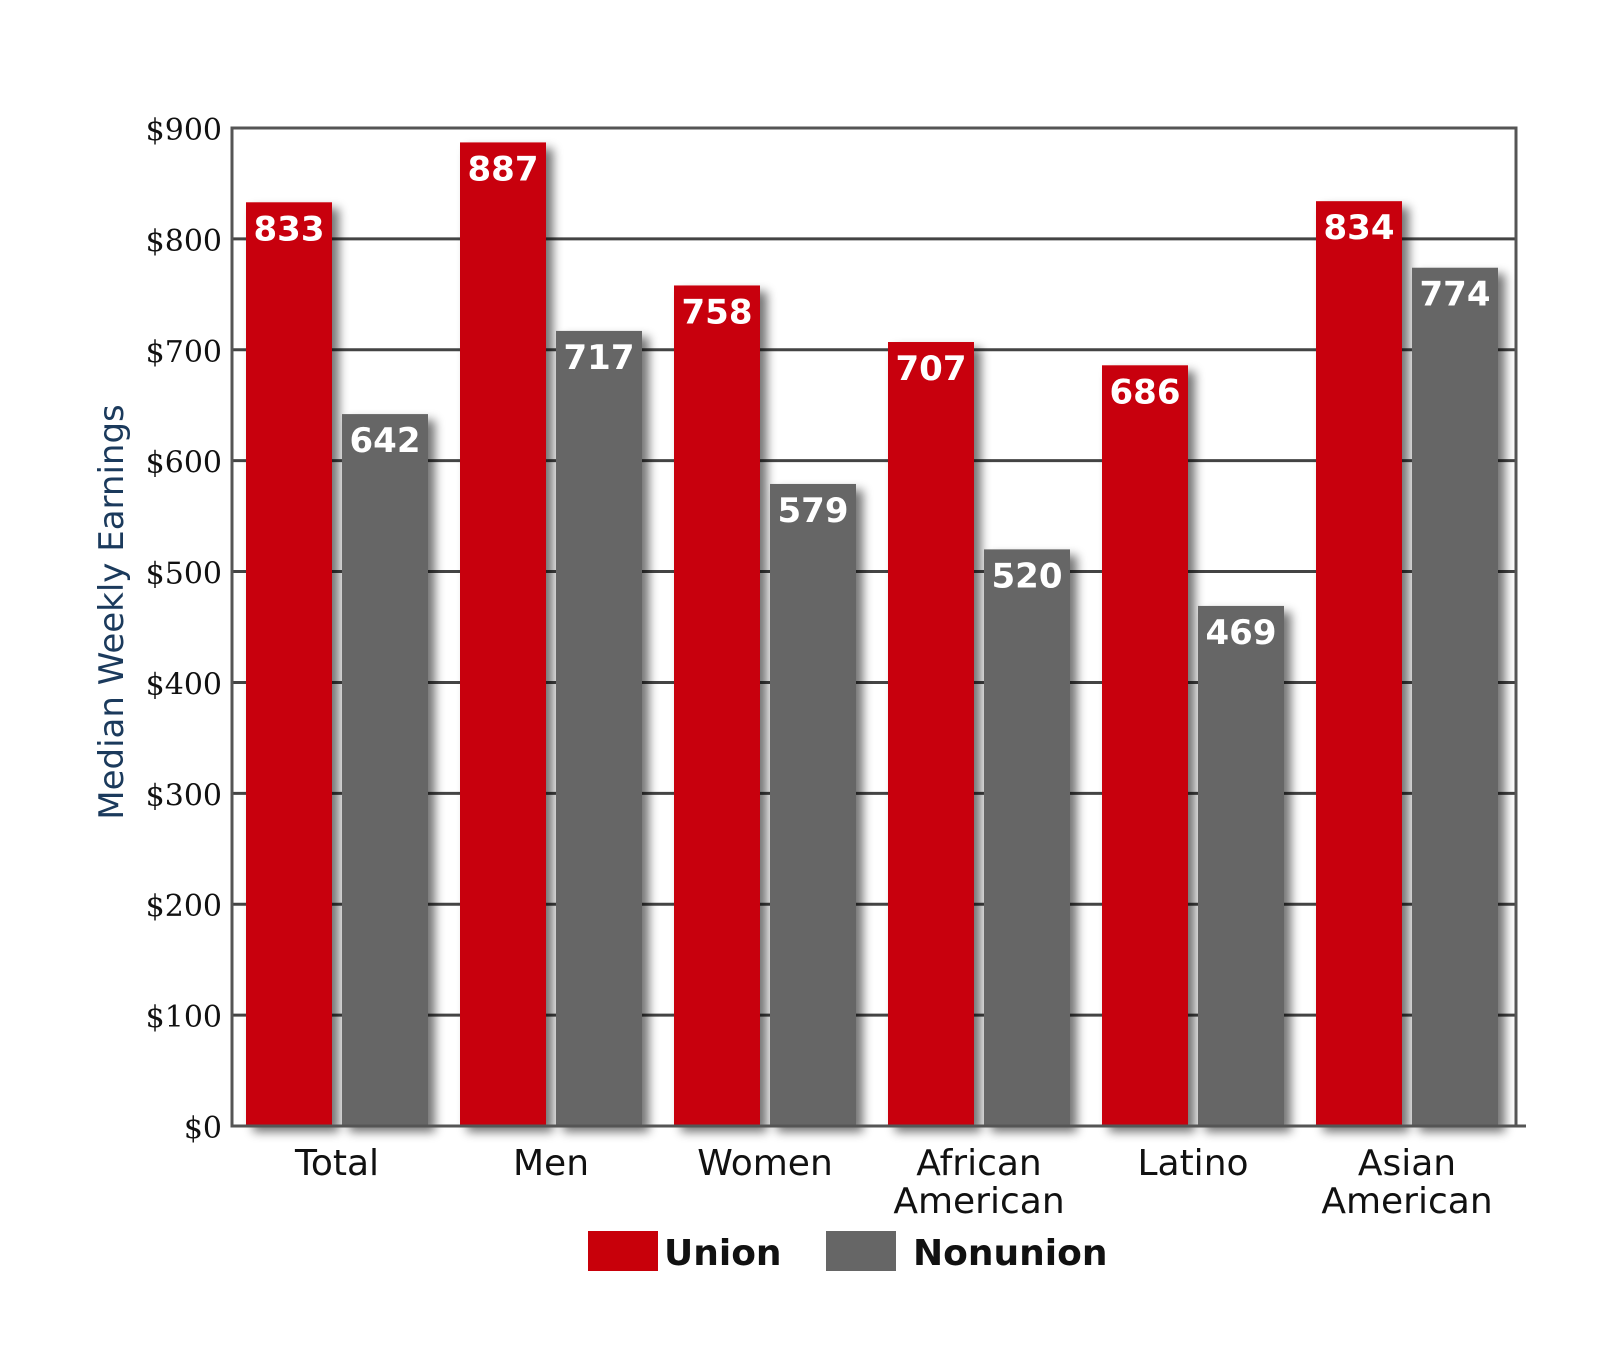  Describe the element at coordinates (184, 574) in the screenshot. I see `y-tick-label: $500` at that location.